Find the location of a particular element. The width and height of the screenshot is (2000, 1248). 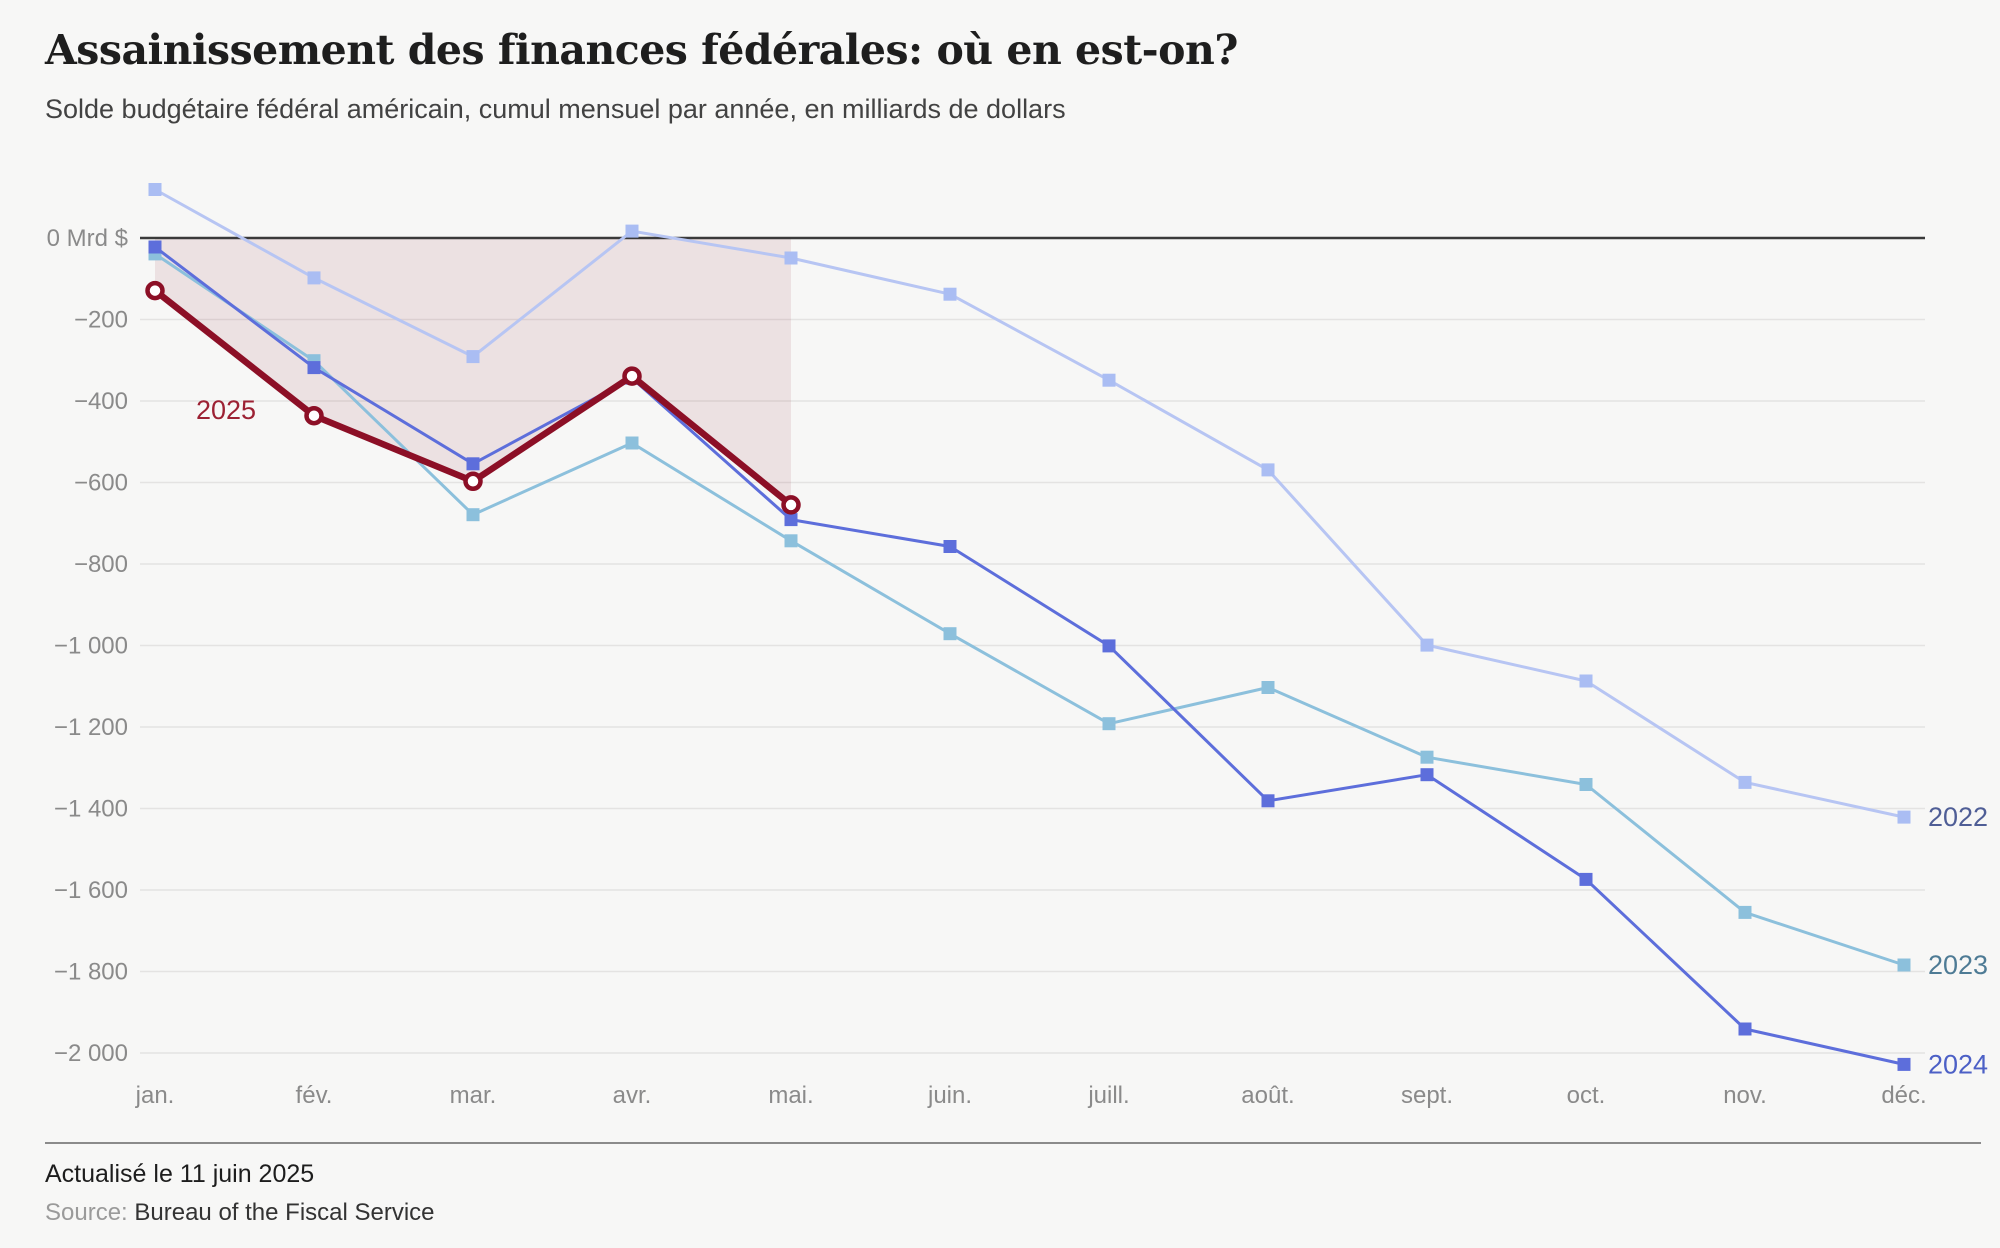

marker-2025-mar. is located at coordinates (473, 481).